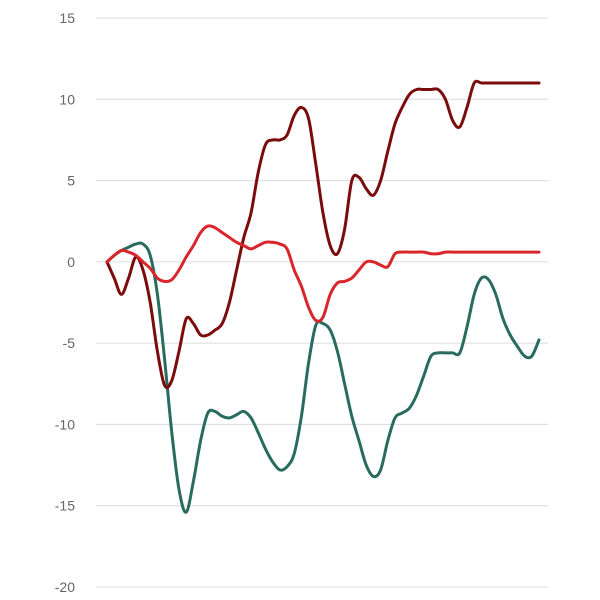 Image resolution: width=600 pixels, height=600 pixels. Describe the element at coordinates (69, 343) in the screenshot. I see `y-tick-label: -5` at that location.